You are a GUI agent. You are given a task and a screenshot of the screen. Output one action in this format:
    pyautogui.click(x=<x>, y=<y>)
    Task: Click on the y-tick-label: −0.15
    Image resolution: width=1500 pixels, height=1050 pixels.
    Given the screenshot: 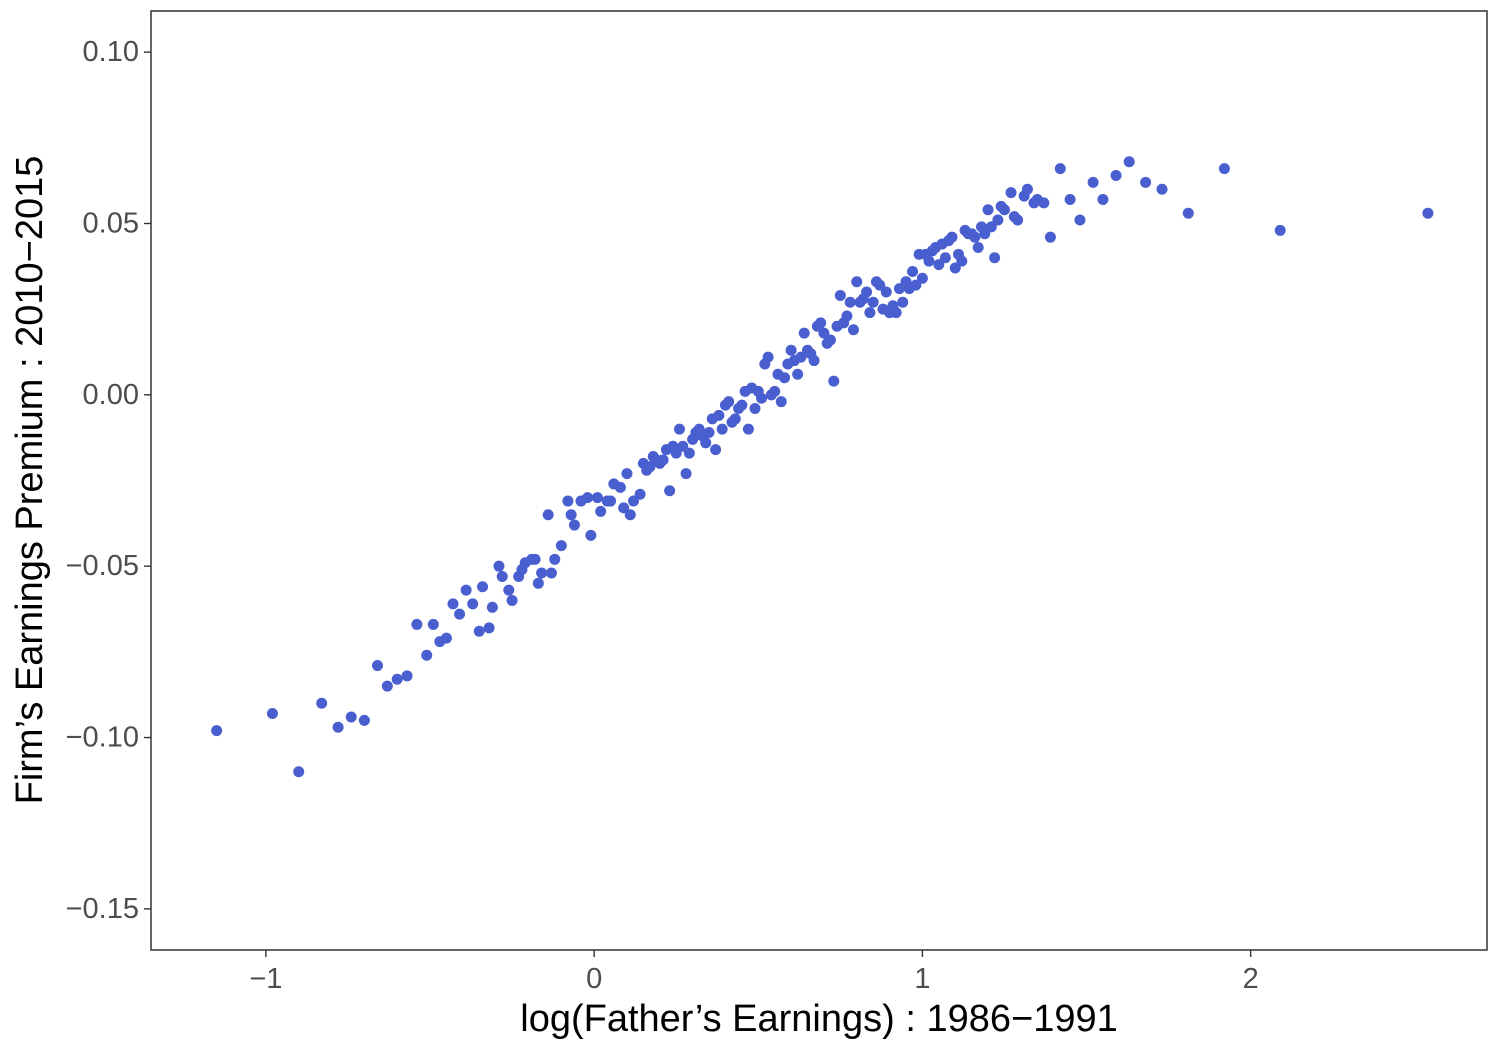 What is the action you would take?
    pyautogui.click(x=102, y=909)
    